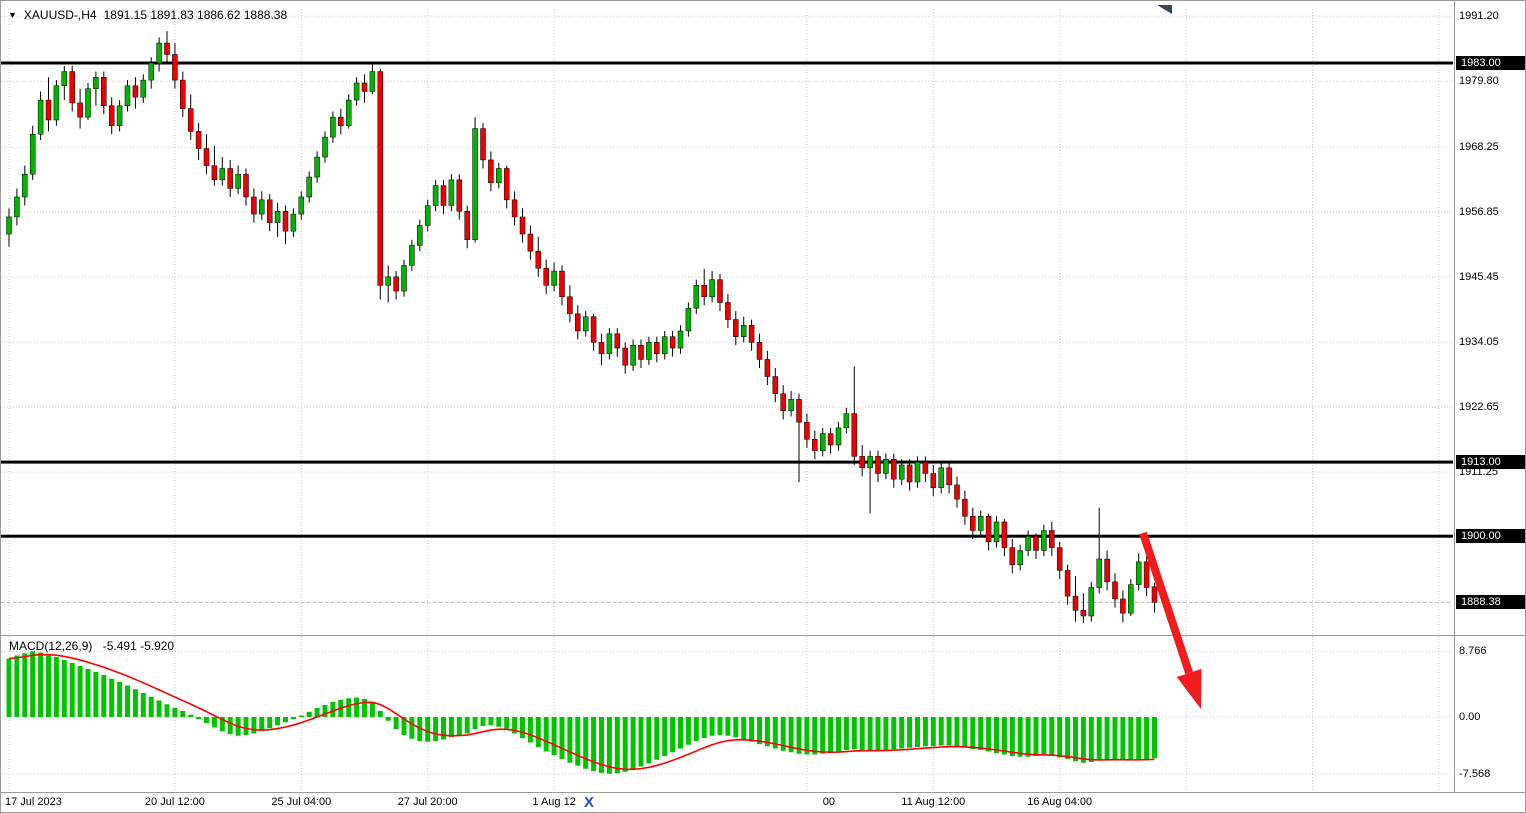 The height and width of the screenshot is (813, 1526). What do you see at coordinates (1164, 9) in the screenshot?
I see `chart-shift-marker-icon` at bounding box center [1164, 9].